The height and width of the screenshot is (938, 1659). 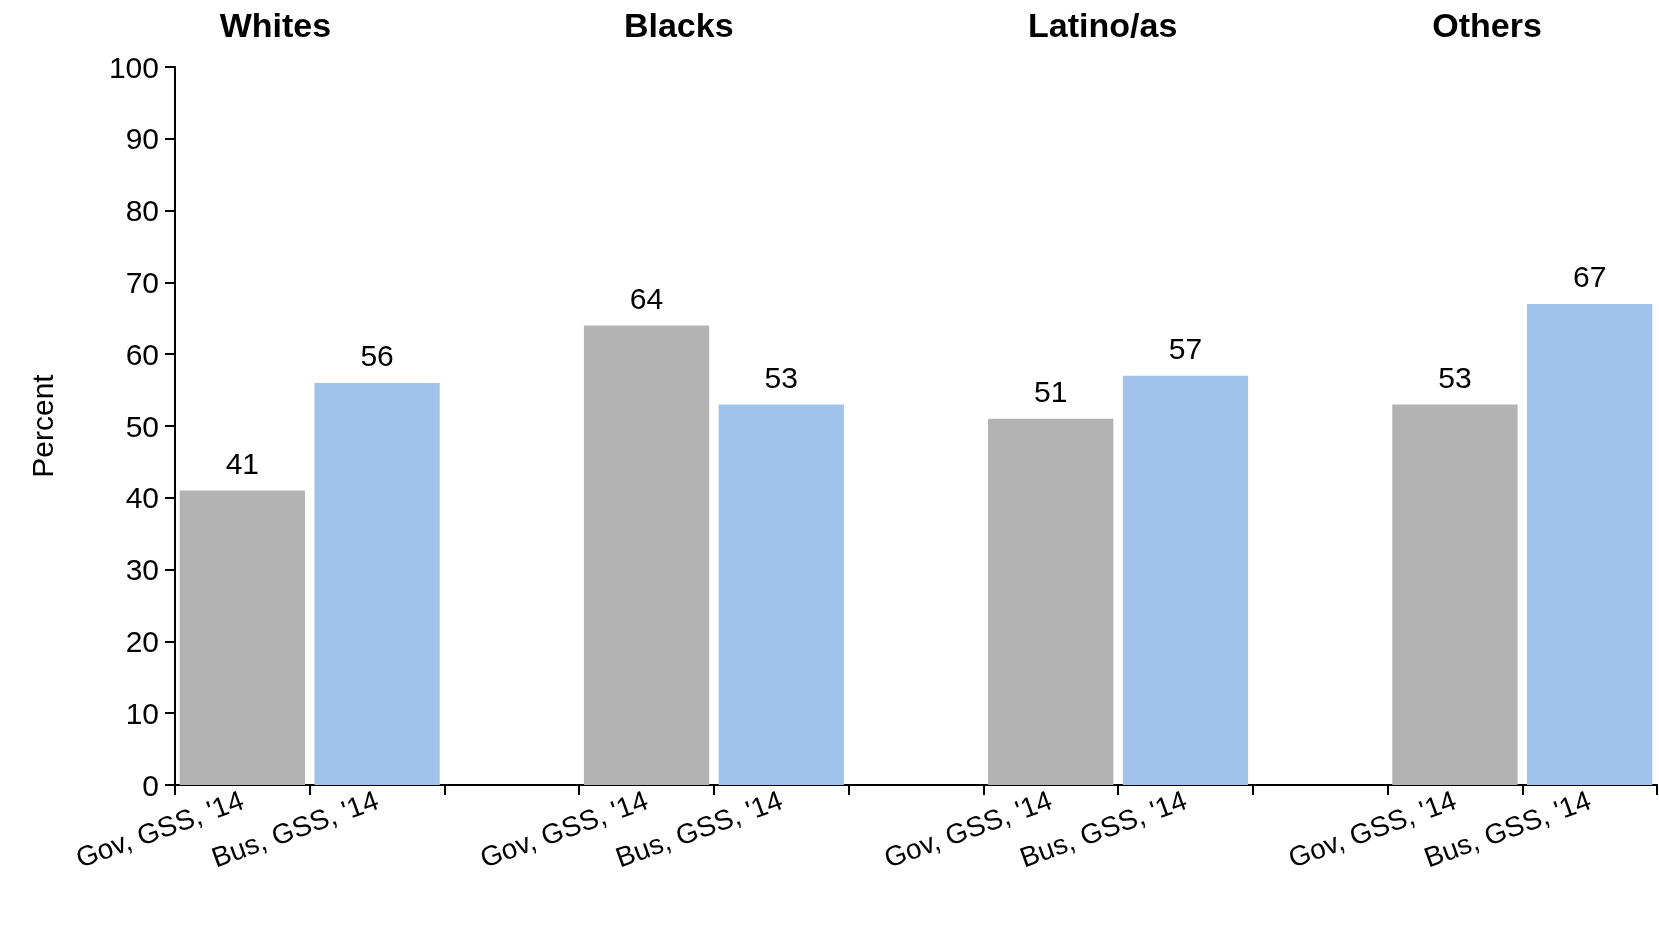 What do you see at coordinates (1051, 392) in the screenshot?
I see `data-label: 51` at bounding box center [1051, 392].